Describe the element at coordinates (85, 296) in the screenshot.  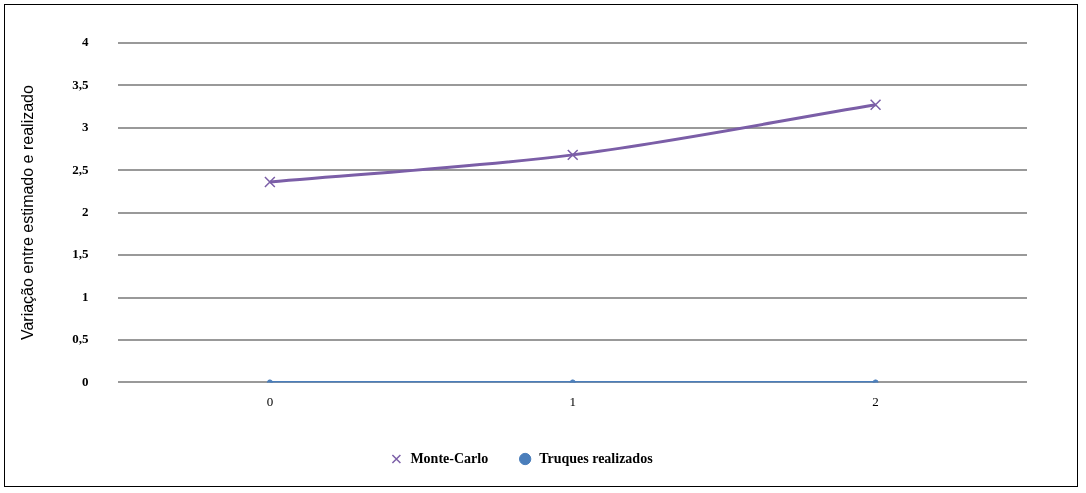
I see `y-tick-label: 1` at that location.